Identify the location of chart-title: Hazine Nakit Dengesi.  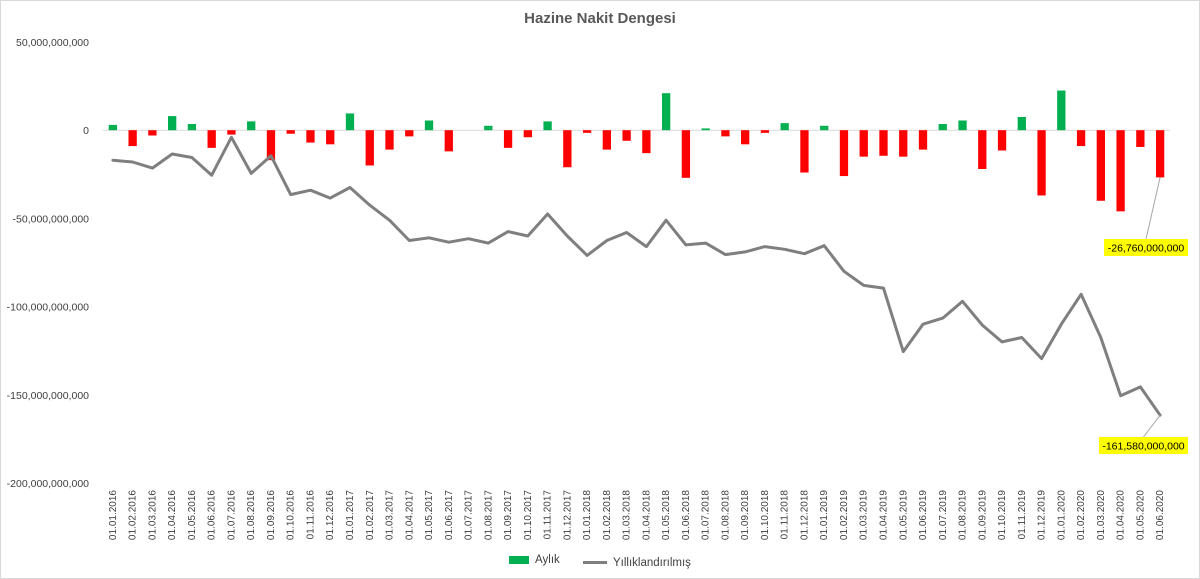
(600, 18).